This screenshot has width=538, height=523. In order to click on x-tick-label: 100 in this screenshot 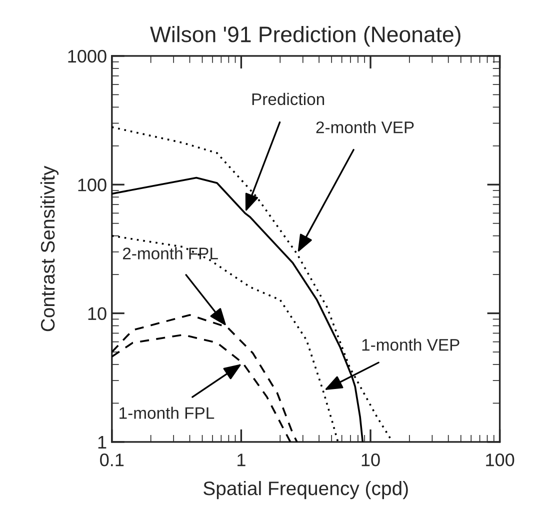, I will do `click(500, 460)`.